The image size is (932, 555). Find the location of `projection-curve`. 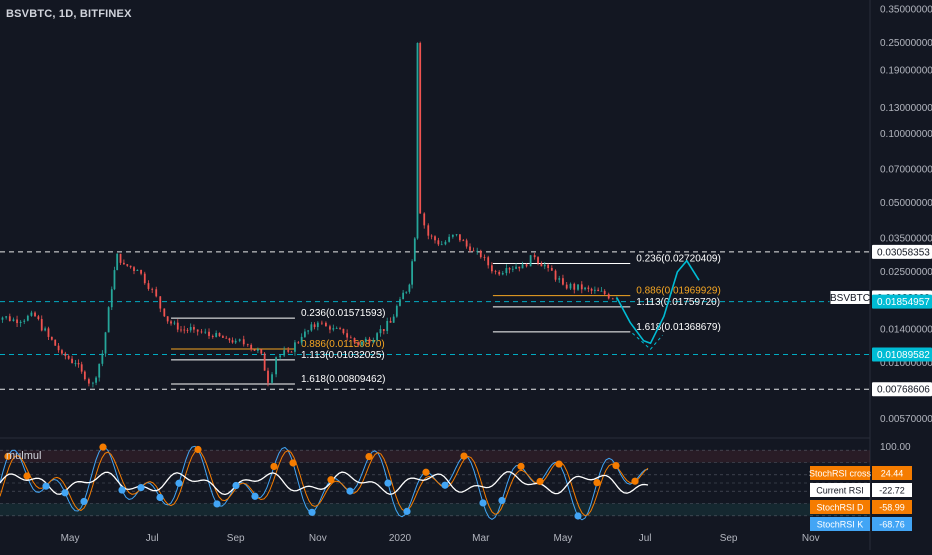

projection-curve is located at coordinates (658, 302).